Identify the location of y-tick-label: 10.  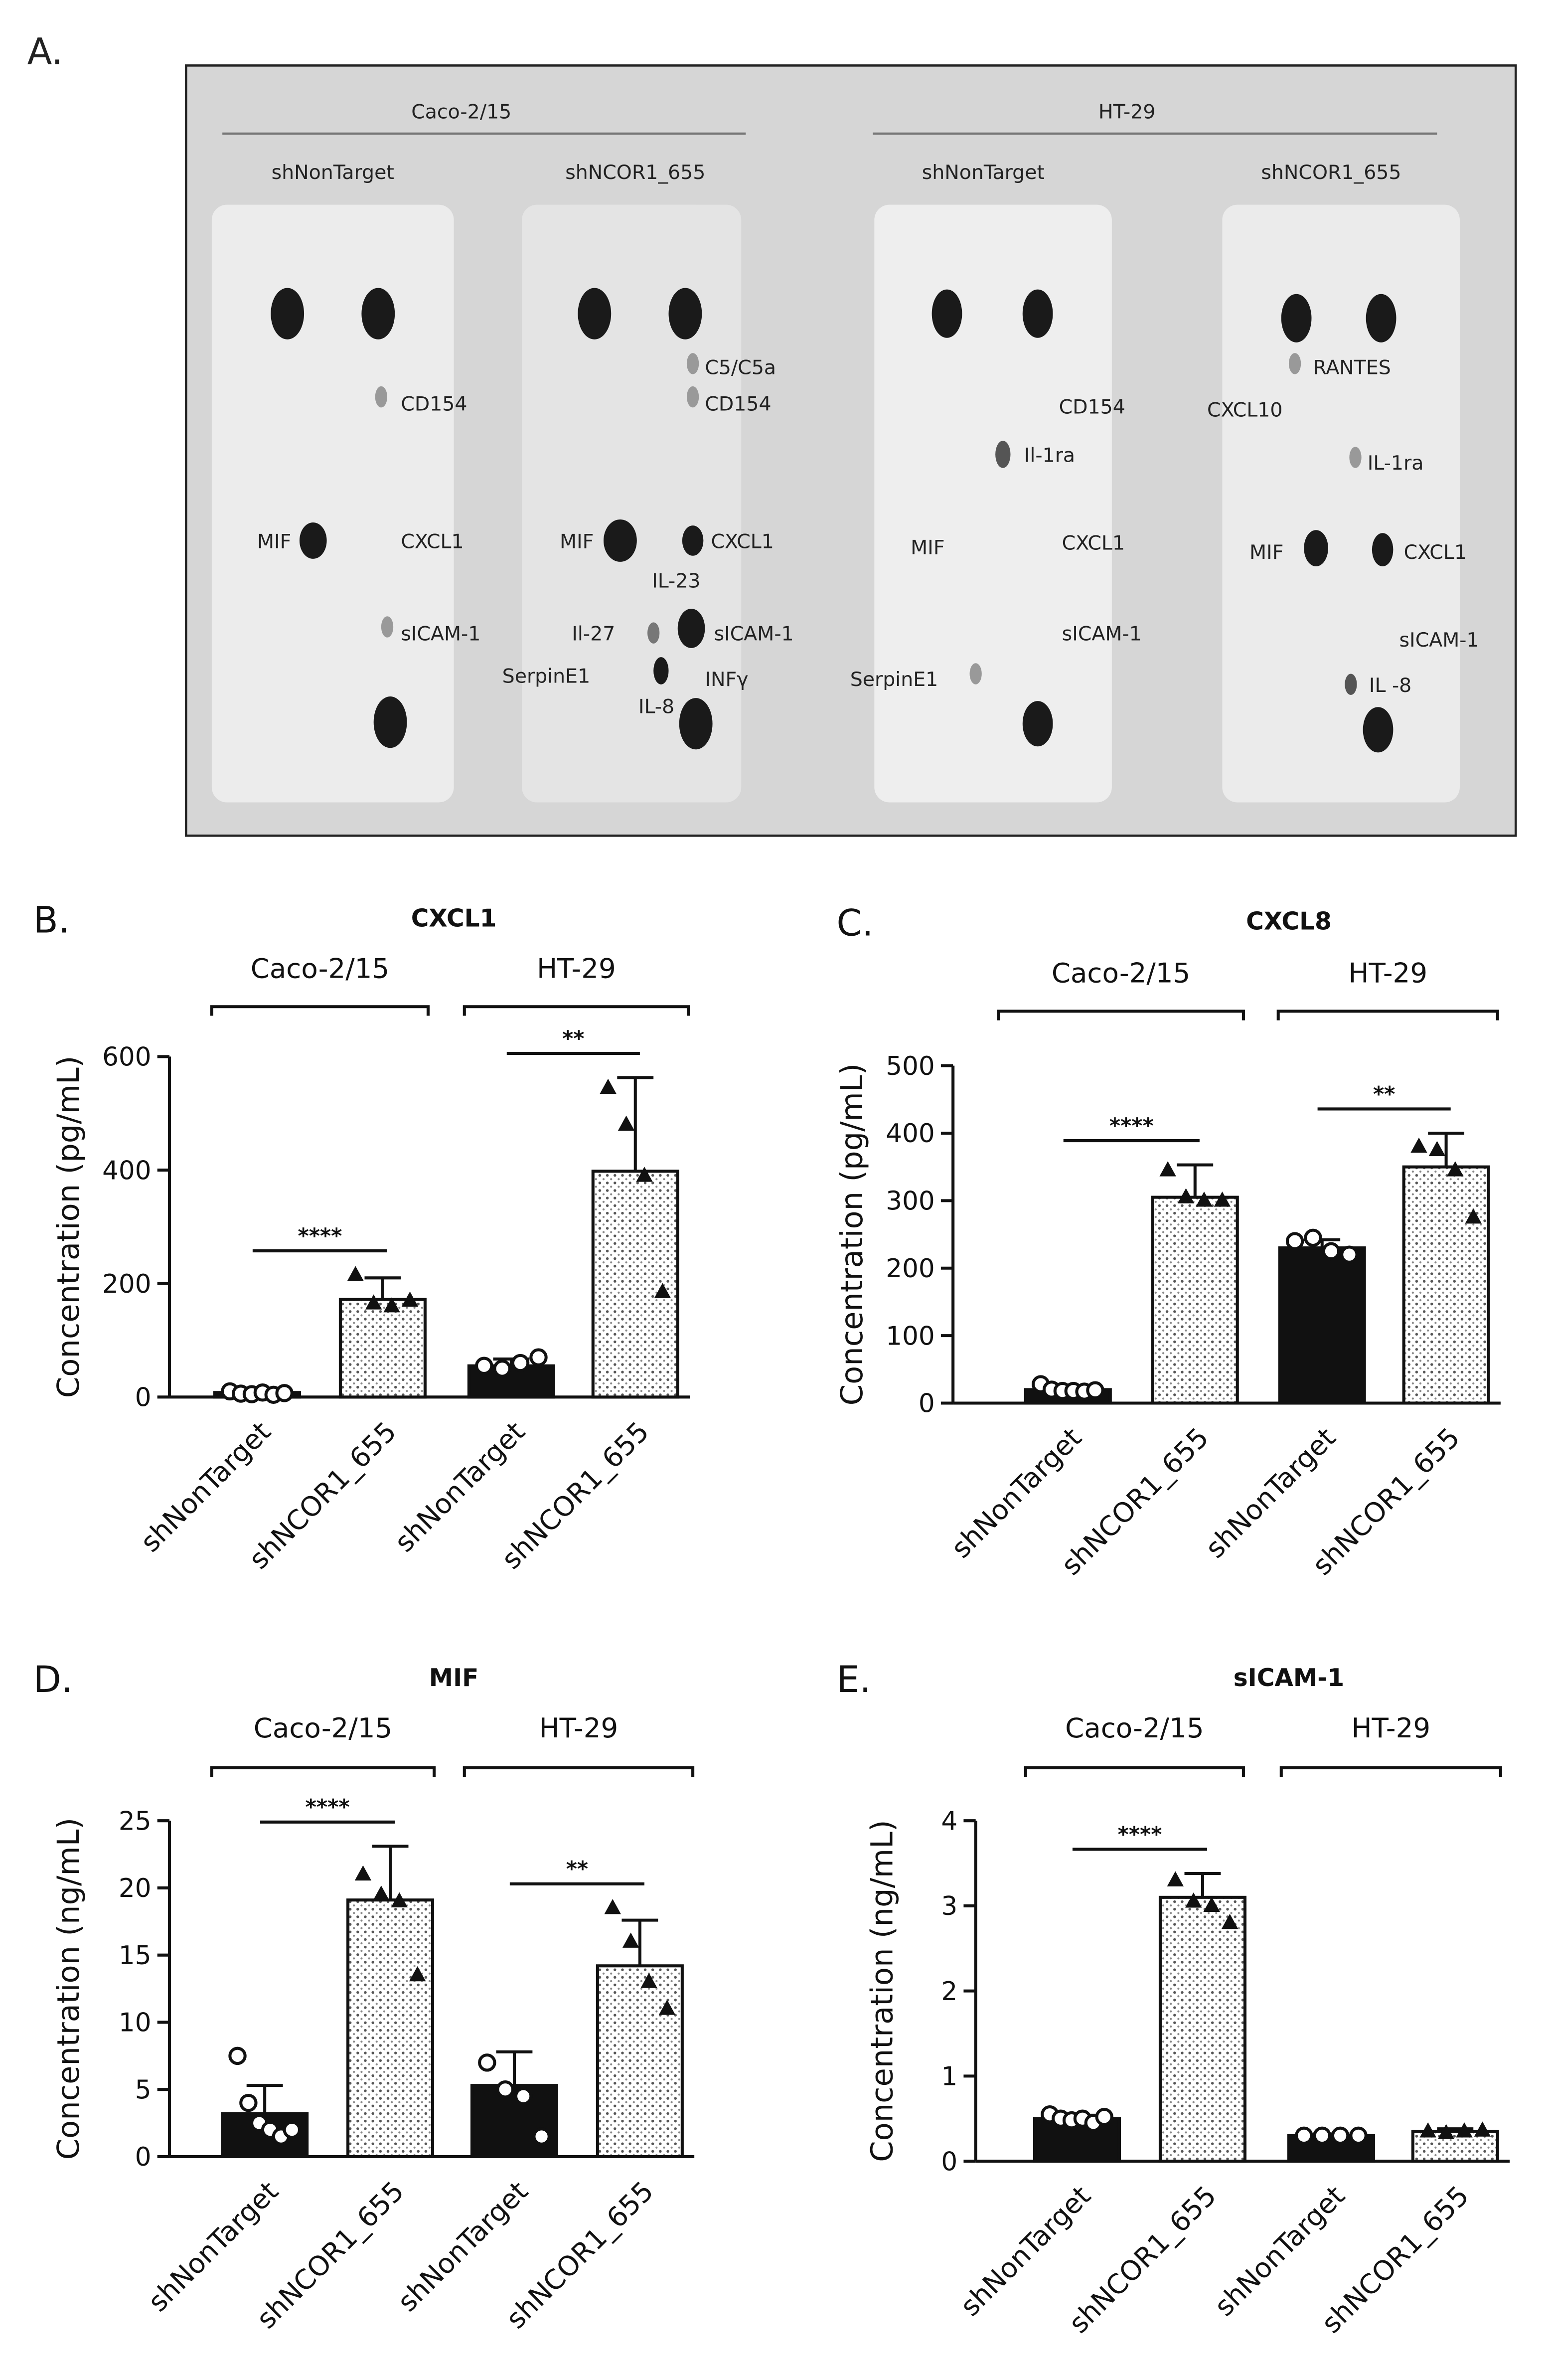
(135, 2023).